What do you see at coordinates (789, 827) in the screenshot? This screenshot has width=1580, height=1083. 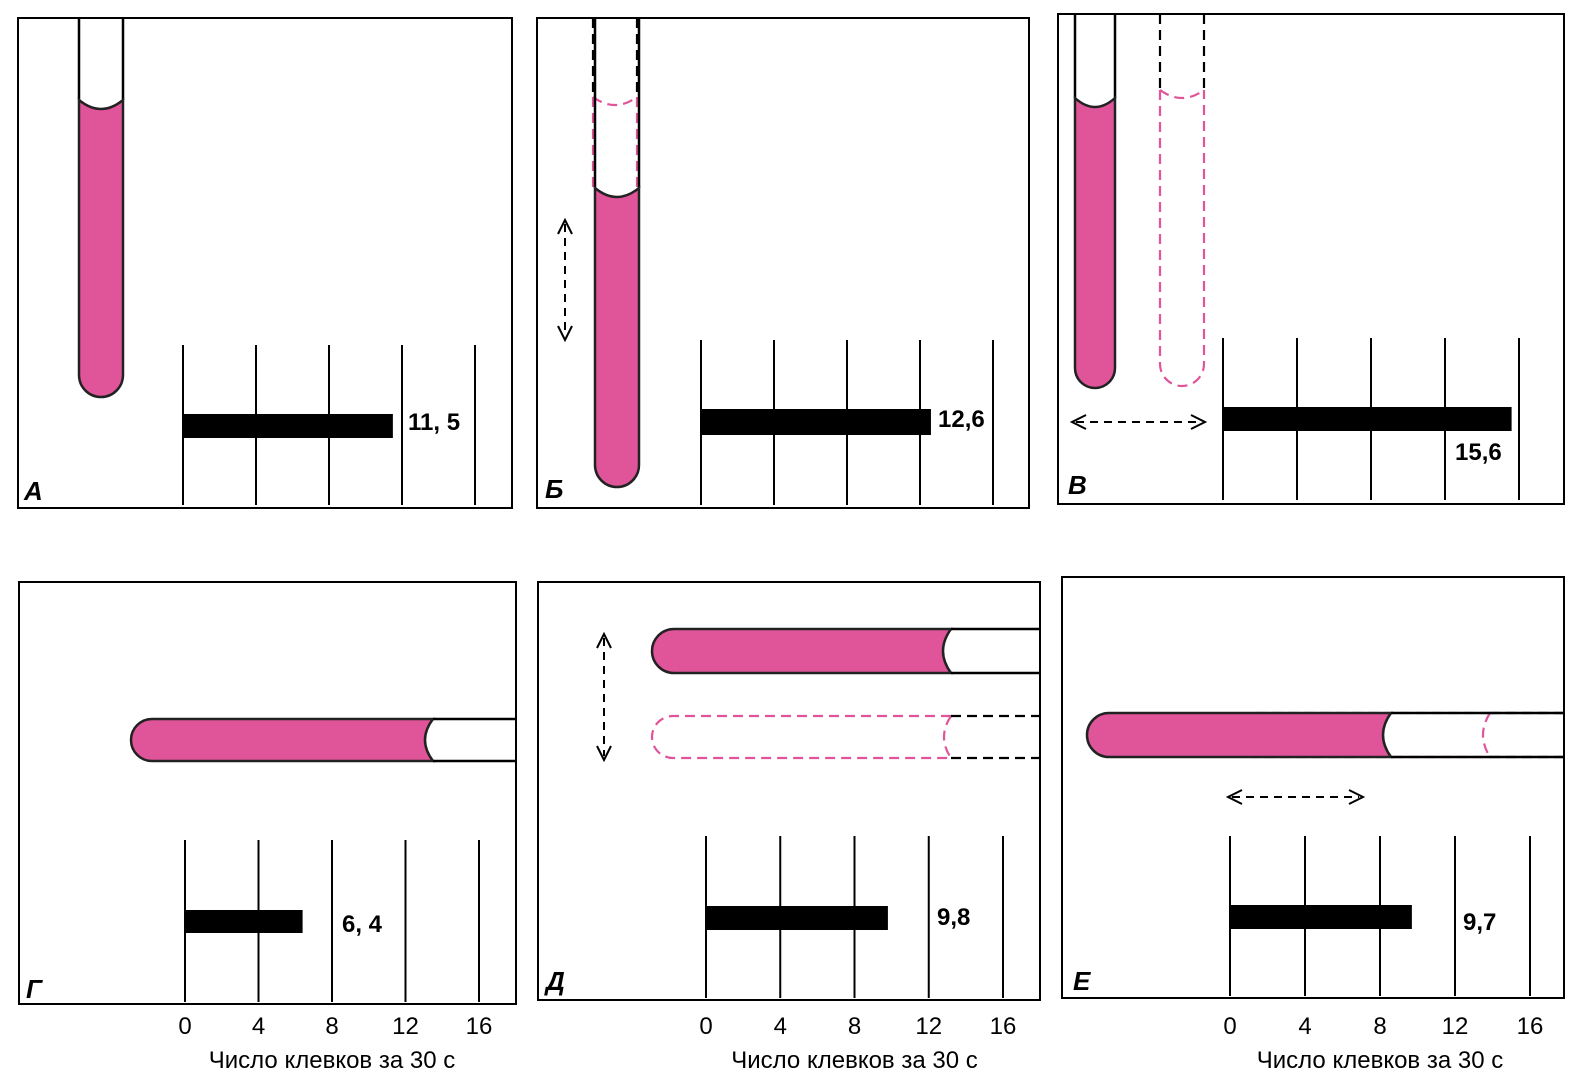 I see `panel-5: 9,8 Д 0 4 8 12 16 Число клевков за 30 с` at bounding box center [789, 827].